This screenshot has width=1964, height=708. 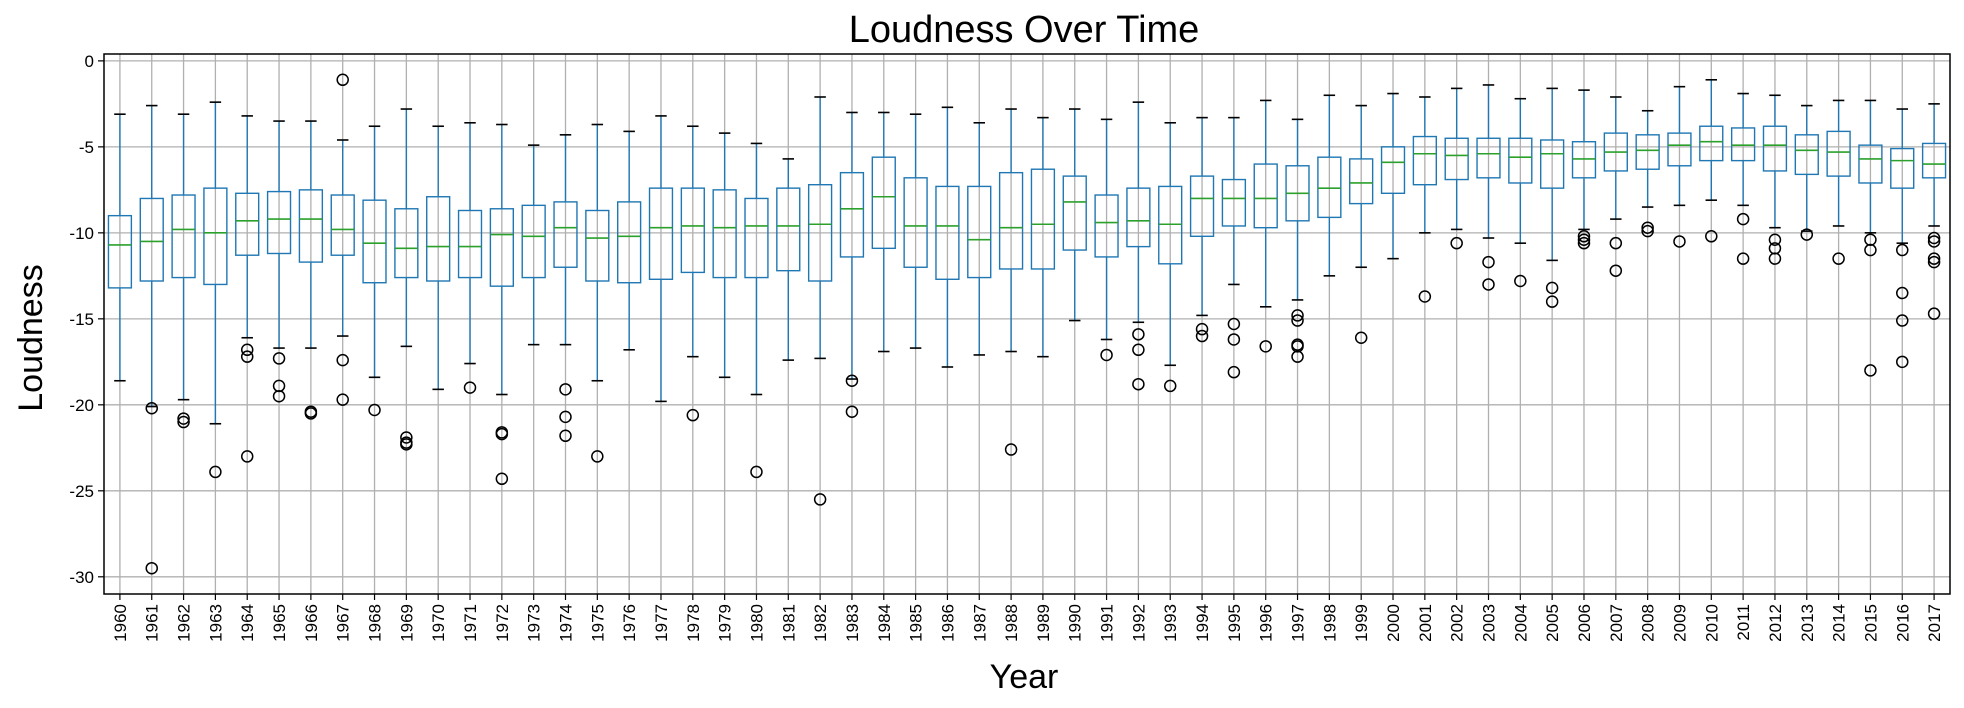 I want to click on y-tick-label: -5, so click(x=86, y=147).